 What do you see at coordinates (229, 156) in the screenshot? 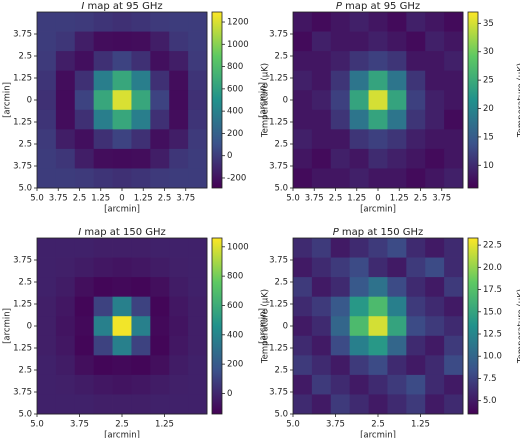
I see `colorbar-tick-label: 0` at bounding box center [229, 156].